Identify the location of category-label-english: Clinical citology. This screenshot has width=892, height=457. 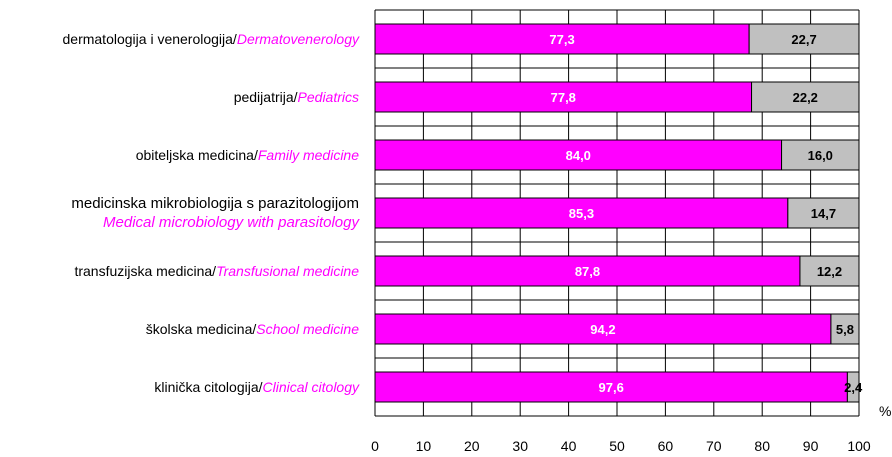
(310, 387).